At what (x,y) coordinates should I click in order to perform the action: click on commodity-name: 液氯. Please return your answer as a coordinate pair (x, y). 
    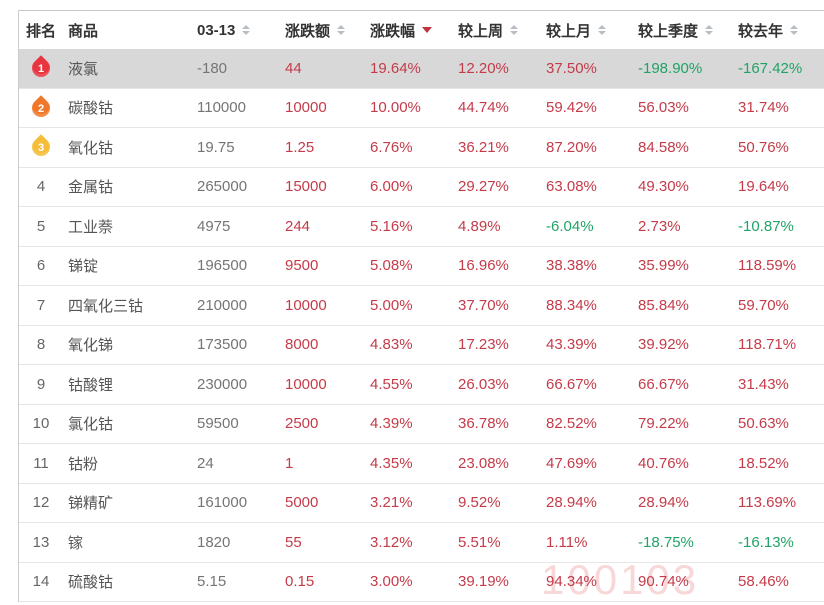
    Looking at the image, I should click on (83, 69).